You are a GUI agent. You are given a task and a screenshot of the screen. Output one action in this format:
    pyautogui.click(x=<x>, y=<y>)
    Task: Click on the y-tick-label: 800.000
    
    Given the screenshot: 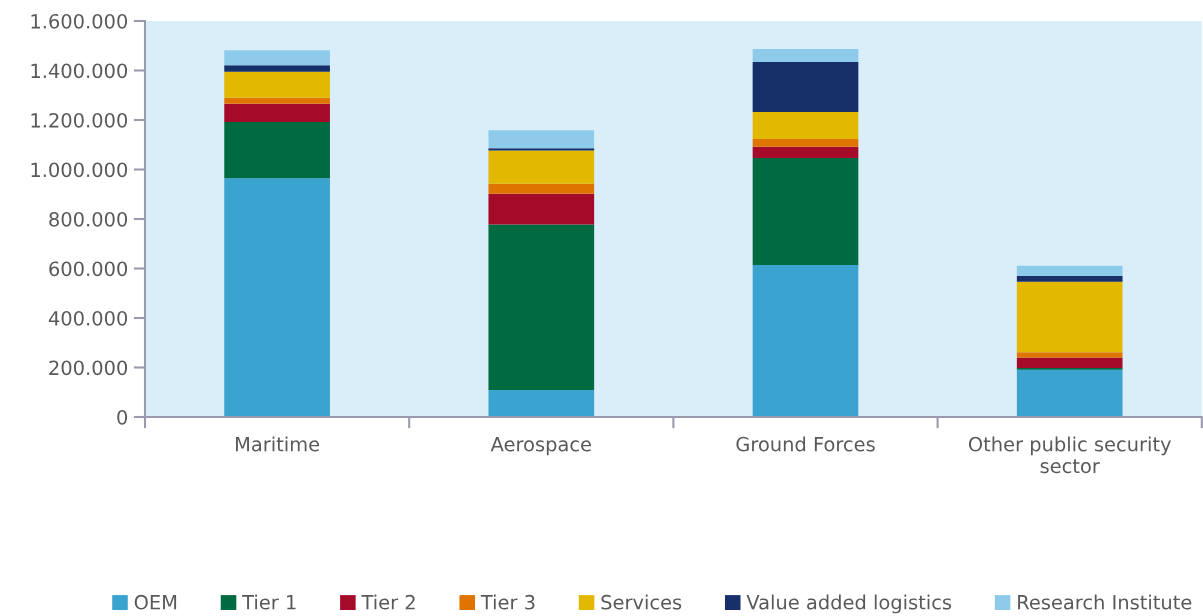 What is the action you would take?
    pyautogui.click(x=88, y=219)
    